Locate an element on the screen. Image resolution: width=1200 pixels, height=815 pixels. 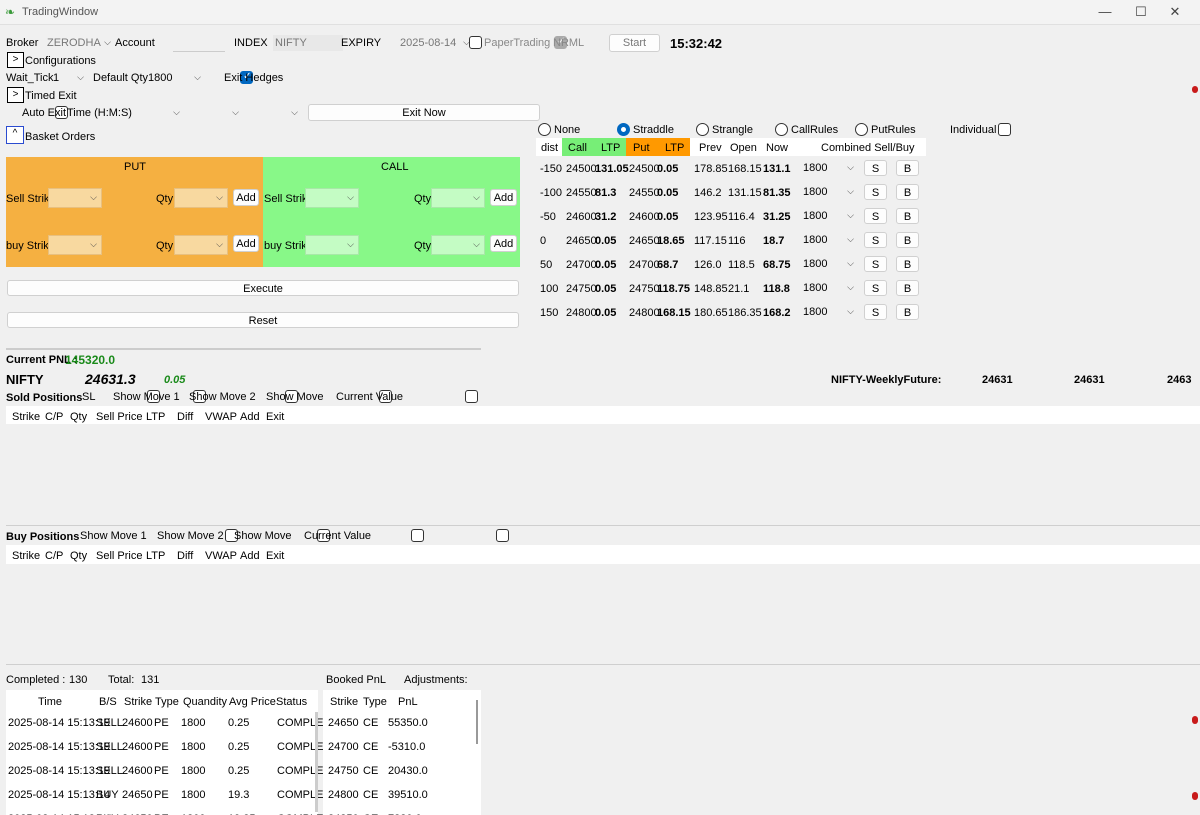
default-qty-select: 1800 ⌵ is located at coordinates (174, 78).